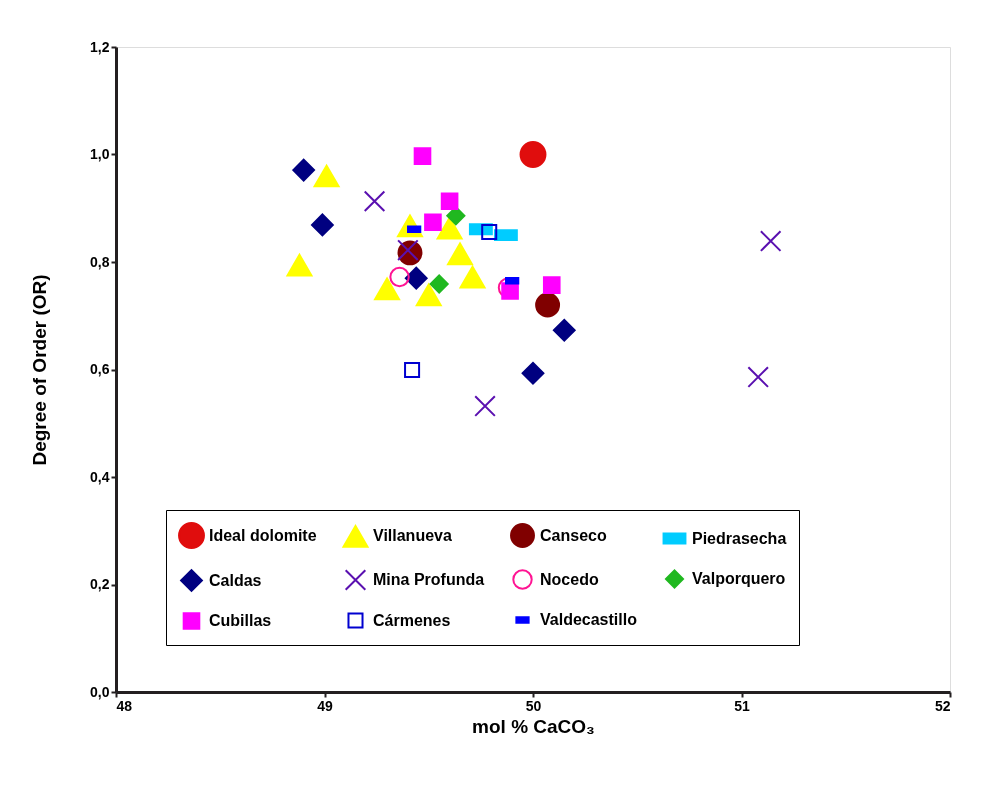  What do you see at coordinates (100, 476) in the screenshot?
I see `y-tick-label: 0,4` at bounding box center [100, 476].